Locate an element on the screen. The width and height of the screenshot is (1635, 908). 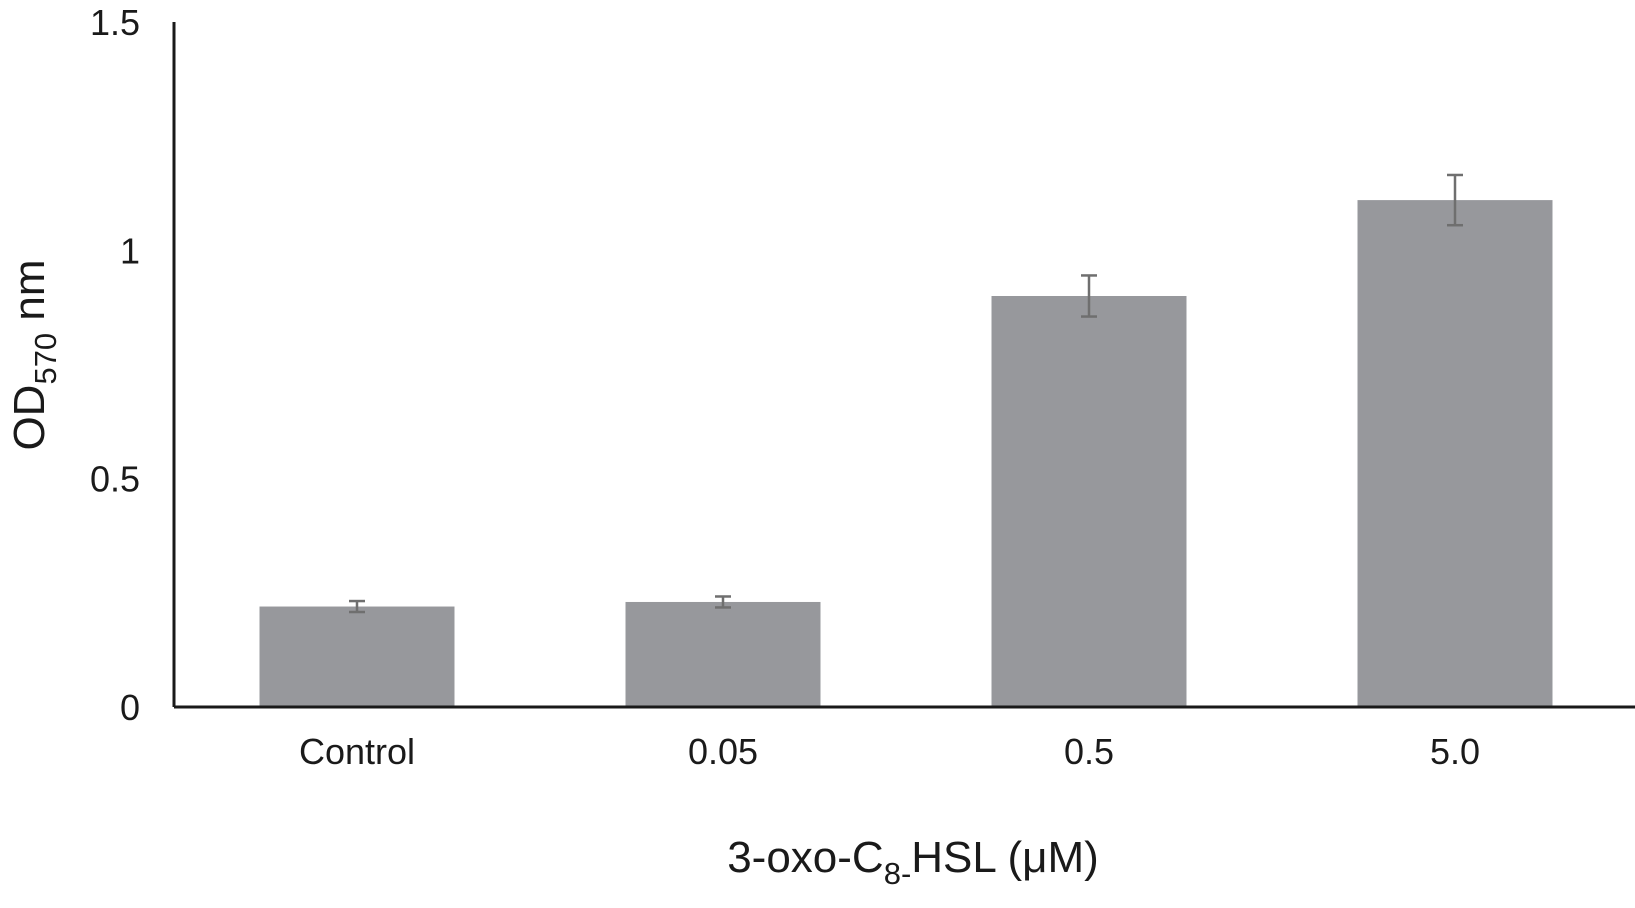
y-axis-title-main: OD is located at coordinates (29, 418).